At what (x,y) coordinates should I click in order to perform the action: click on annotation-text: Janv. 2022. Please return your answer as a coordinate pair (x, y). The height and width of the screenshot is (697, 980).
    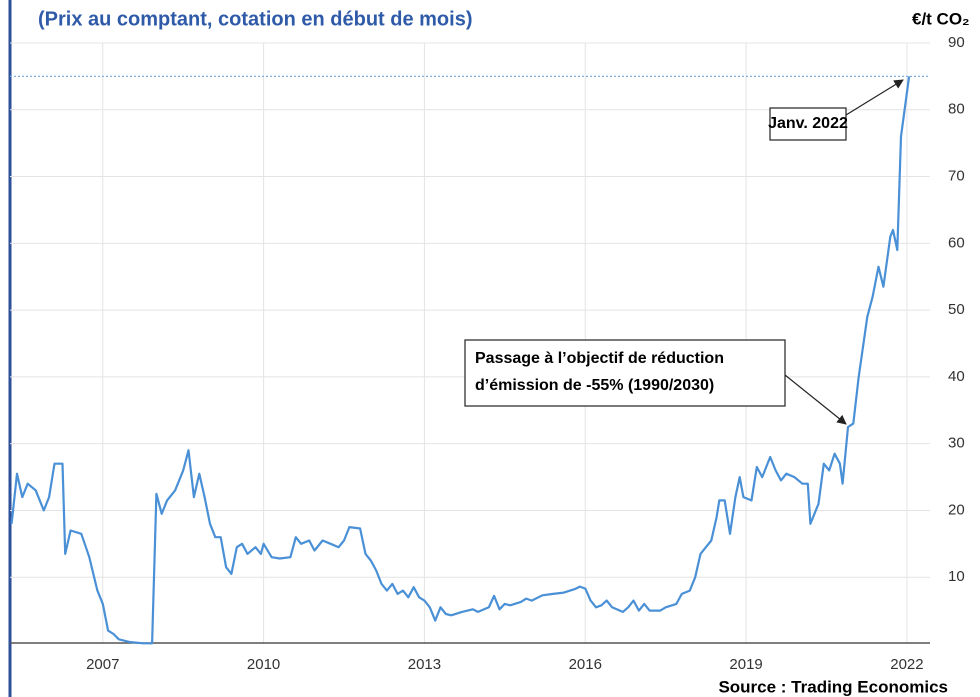
    Looking at the image, I should click on (808, 123).